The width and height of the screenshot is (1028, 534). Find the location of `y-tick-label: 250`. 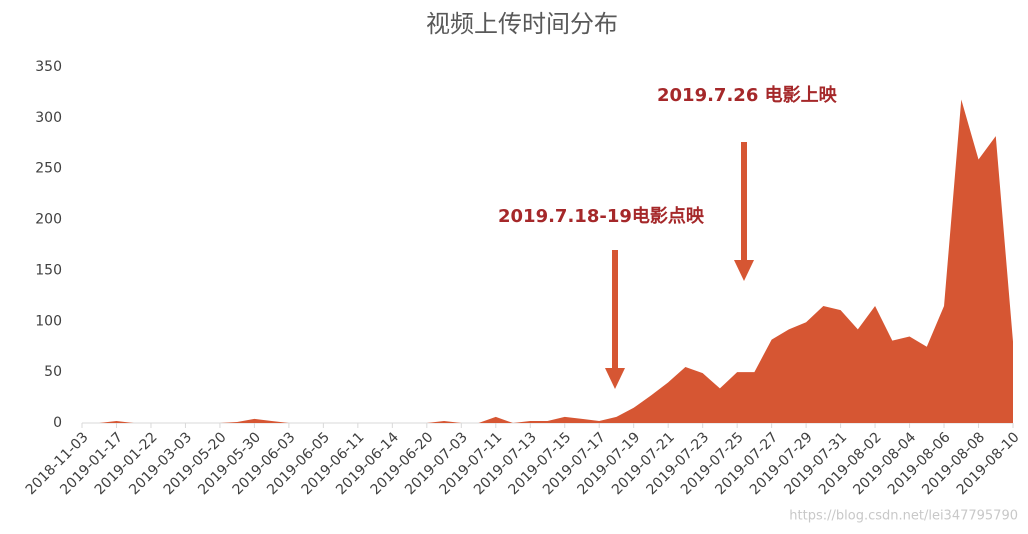

y-tick-label: 250 is located at coordinates (48, 169).